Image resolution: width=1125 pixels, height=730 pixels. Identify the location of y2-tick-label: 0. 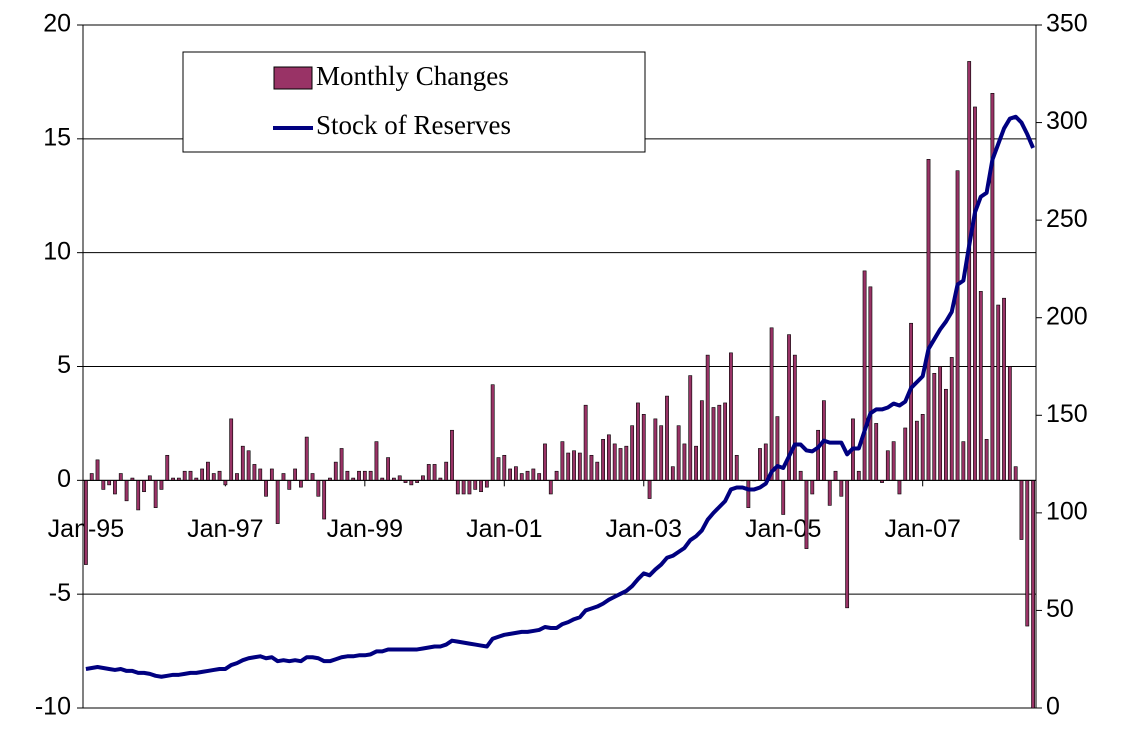
(1053, 707).